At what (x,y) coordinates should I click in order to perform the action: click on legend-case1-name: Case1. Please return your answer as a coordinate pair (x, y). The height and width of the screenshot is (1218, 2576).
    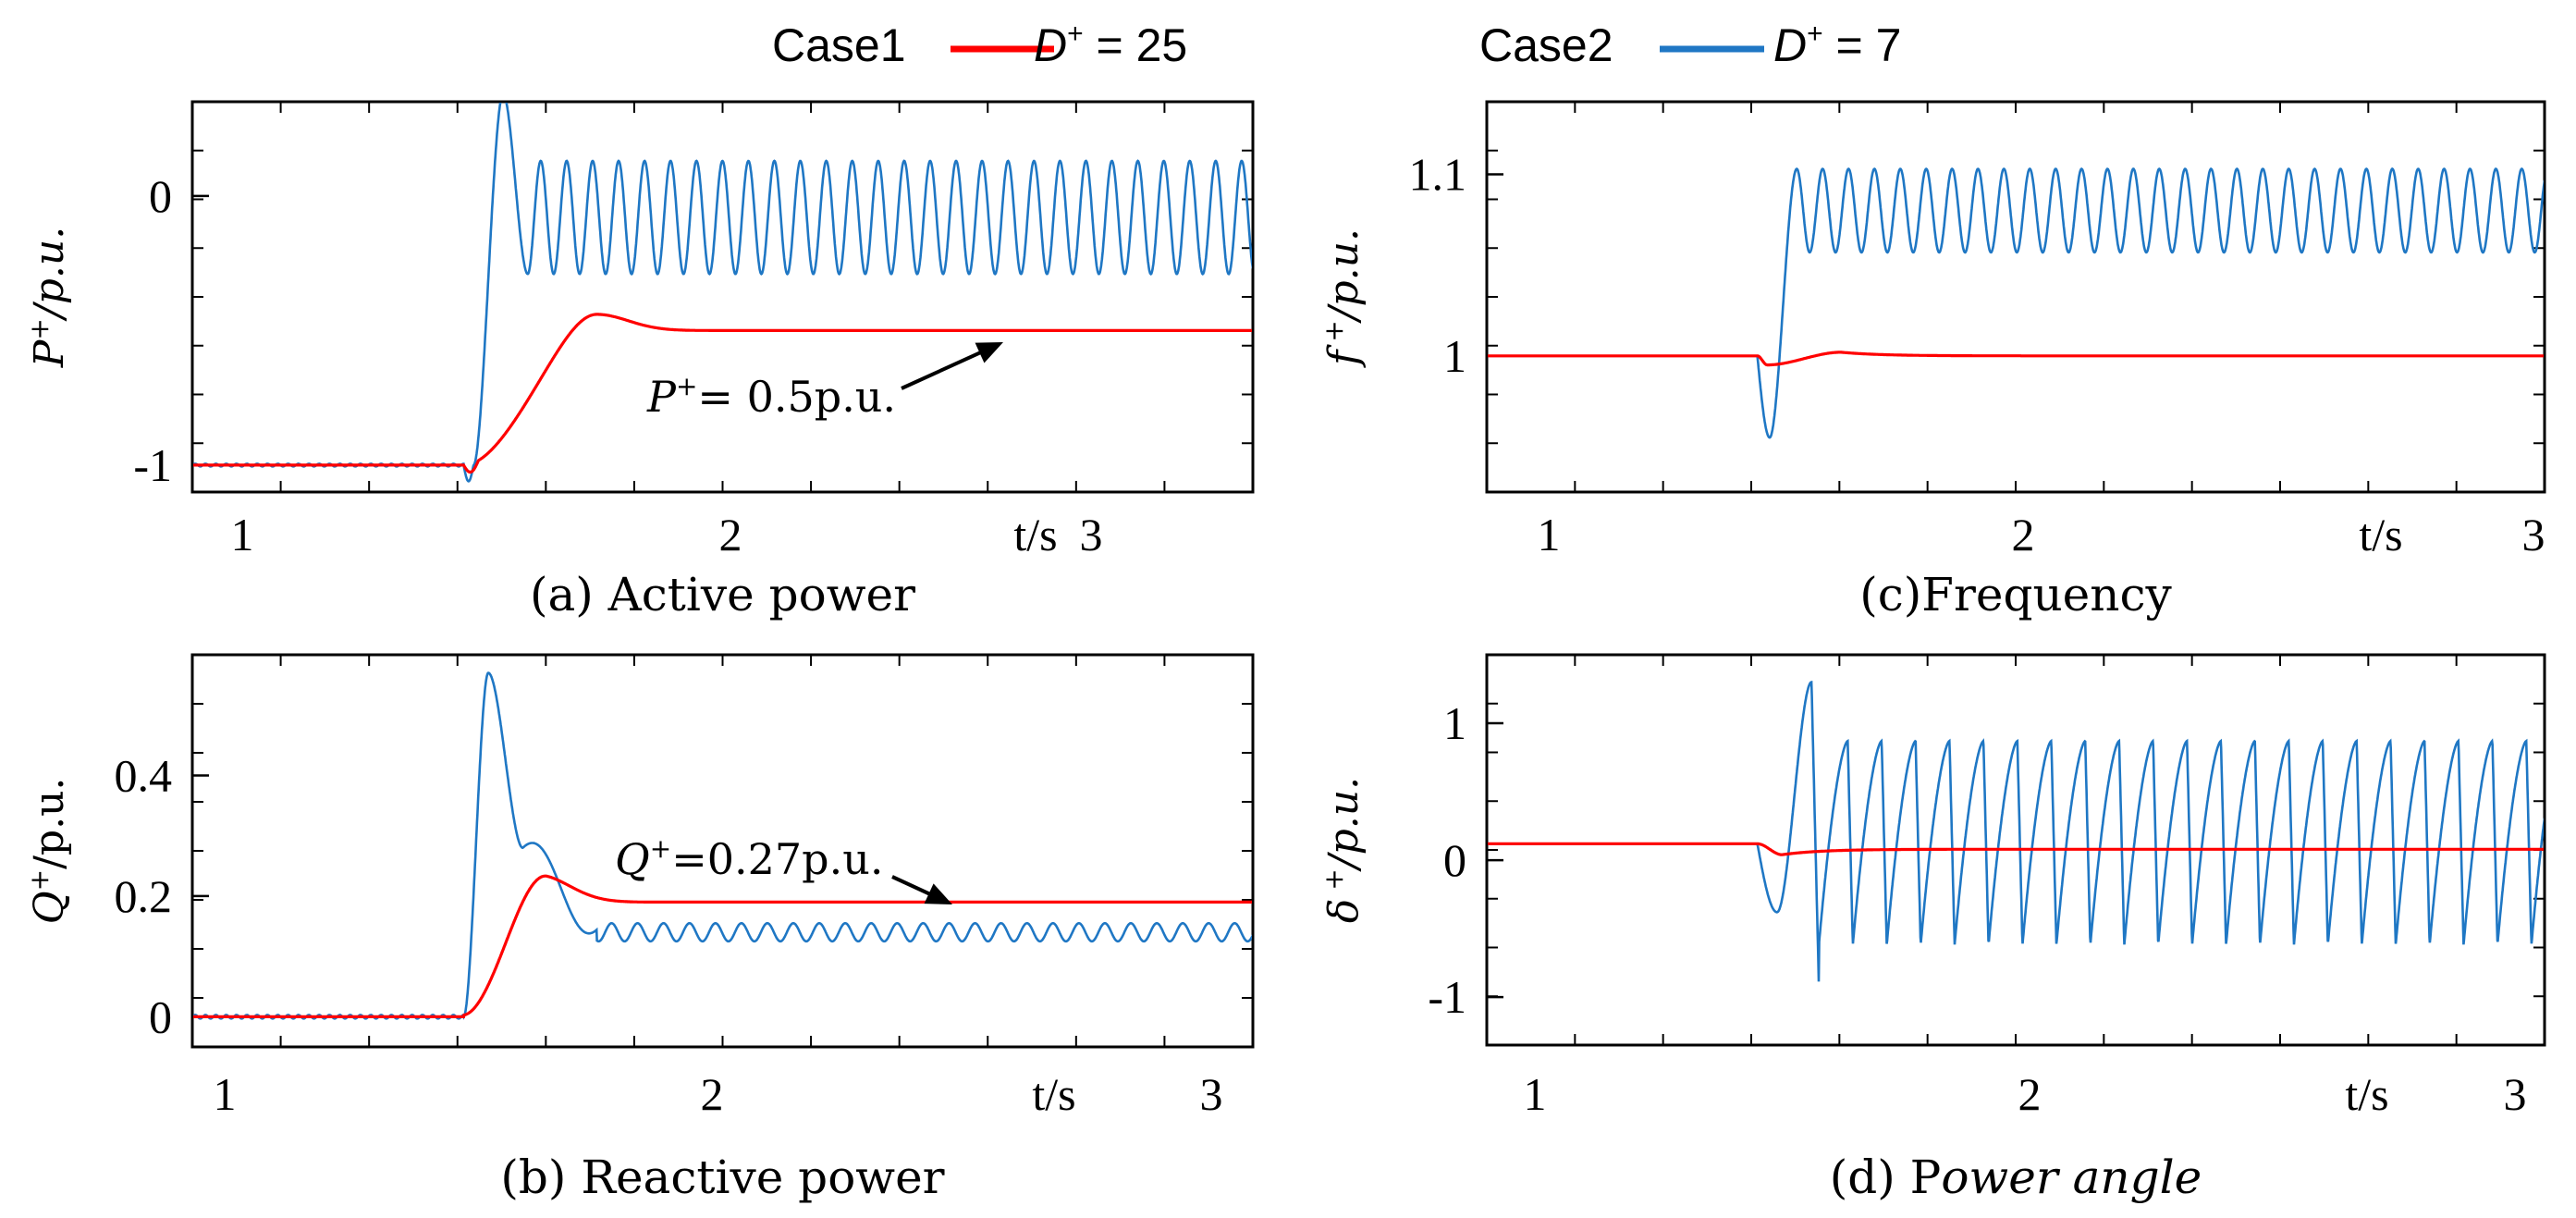
    Looking at the image, I should click on (839, 45).